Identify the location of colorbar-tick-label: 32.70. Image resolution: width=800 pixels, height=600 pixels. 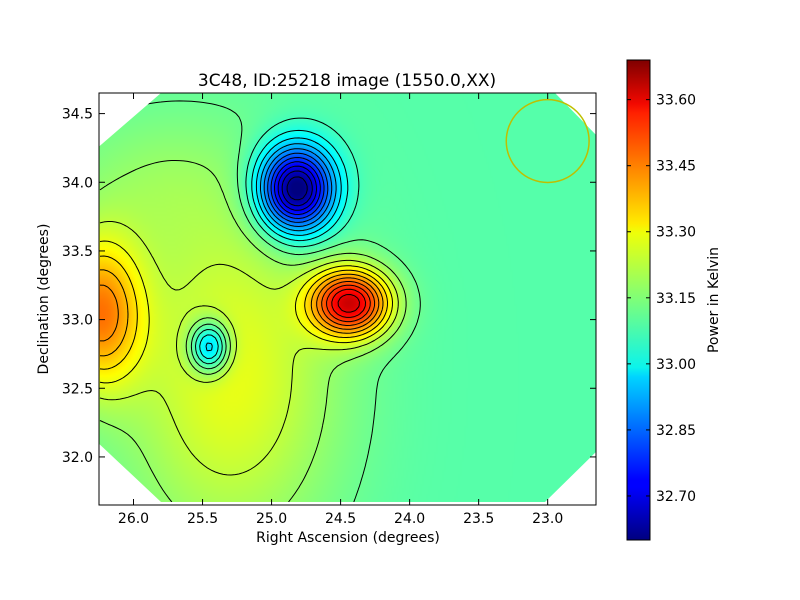
(676, 497).